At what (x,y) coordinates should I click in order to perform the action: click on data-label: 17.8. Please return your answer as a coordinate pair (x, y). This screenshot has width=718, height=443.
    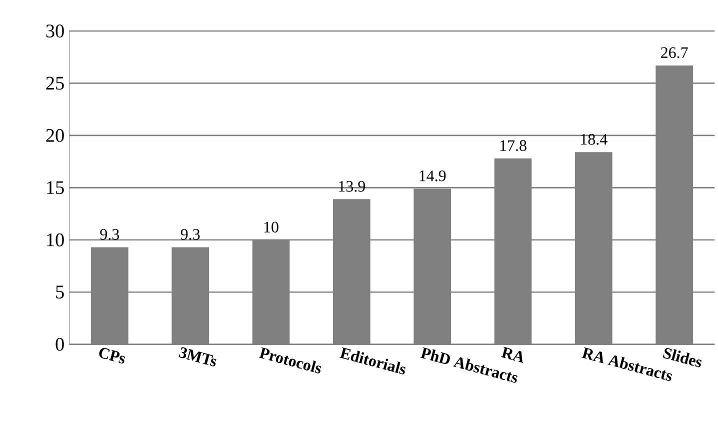
    Looking at the image, I should click on (513, 146).